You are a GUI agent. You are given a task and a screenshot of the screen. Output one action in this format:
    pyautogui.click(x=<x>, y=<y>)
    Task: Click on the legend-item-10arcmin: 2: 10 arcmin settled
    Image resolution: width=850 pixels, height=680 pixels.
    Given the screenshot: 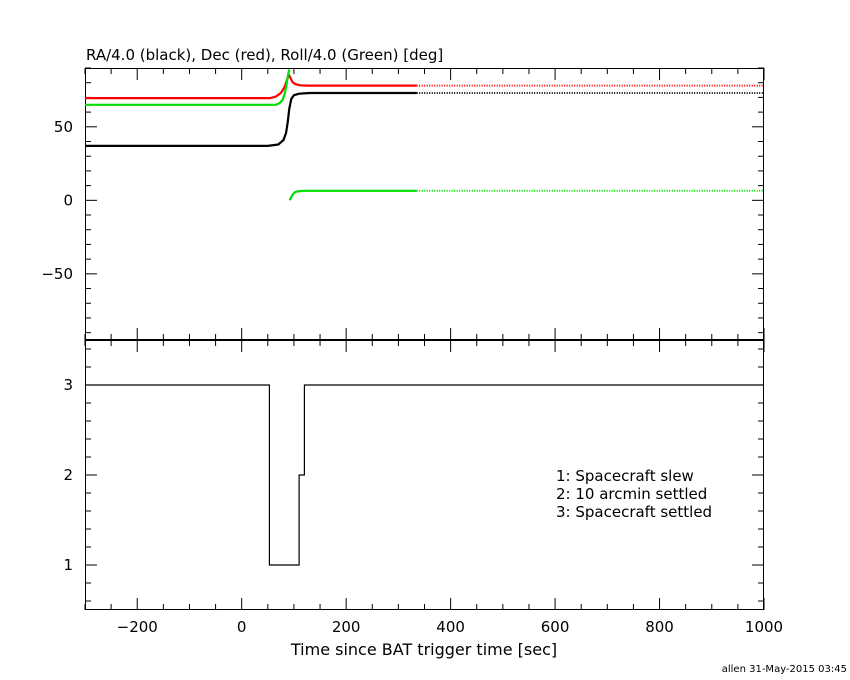 What is the action you would take?
    pyautogui.click(x=631, y=494)
    